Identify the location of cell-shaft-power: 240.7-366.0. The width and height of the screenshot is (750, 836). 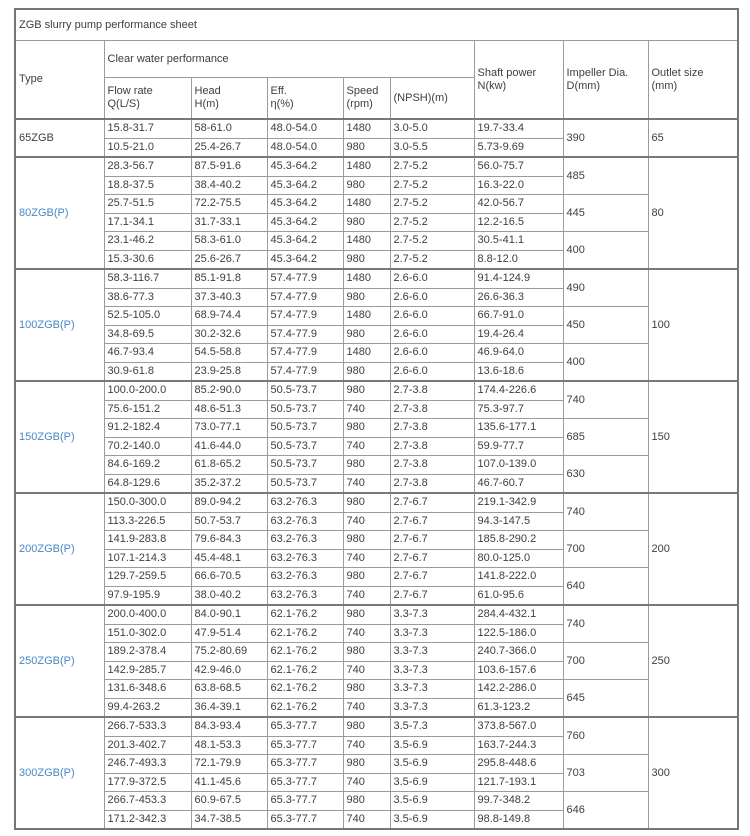
(518, 652).